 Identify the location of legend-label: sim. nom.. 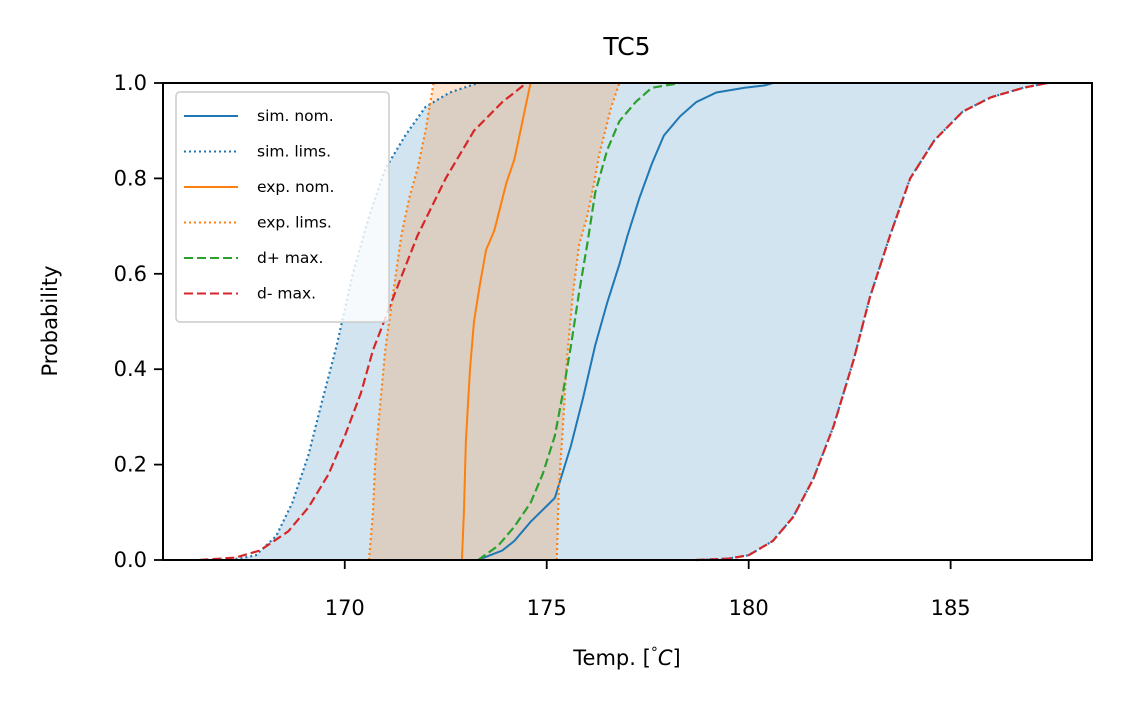
(295, 116).